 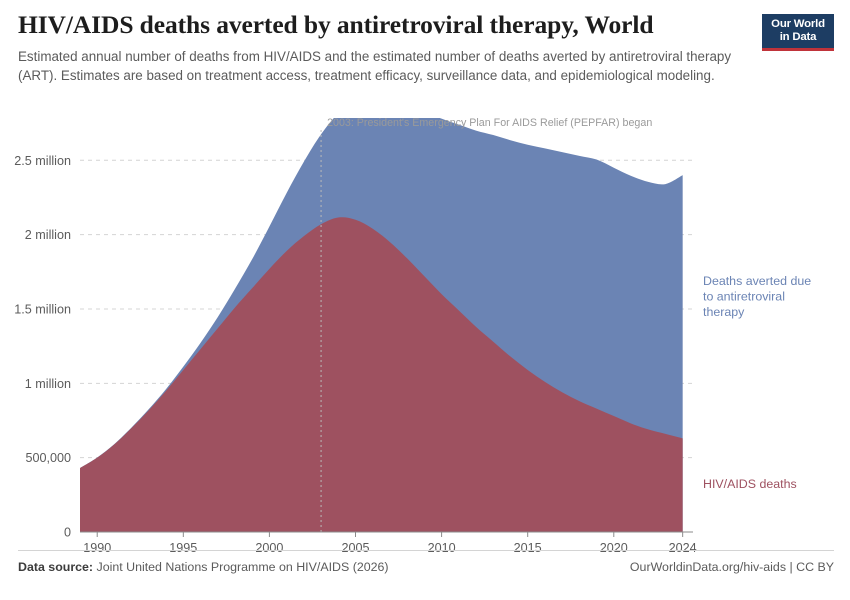 I want to click on x-axis-tick-label: 2015, so click(x=528, y=548).